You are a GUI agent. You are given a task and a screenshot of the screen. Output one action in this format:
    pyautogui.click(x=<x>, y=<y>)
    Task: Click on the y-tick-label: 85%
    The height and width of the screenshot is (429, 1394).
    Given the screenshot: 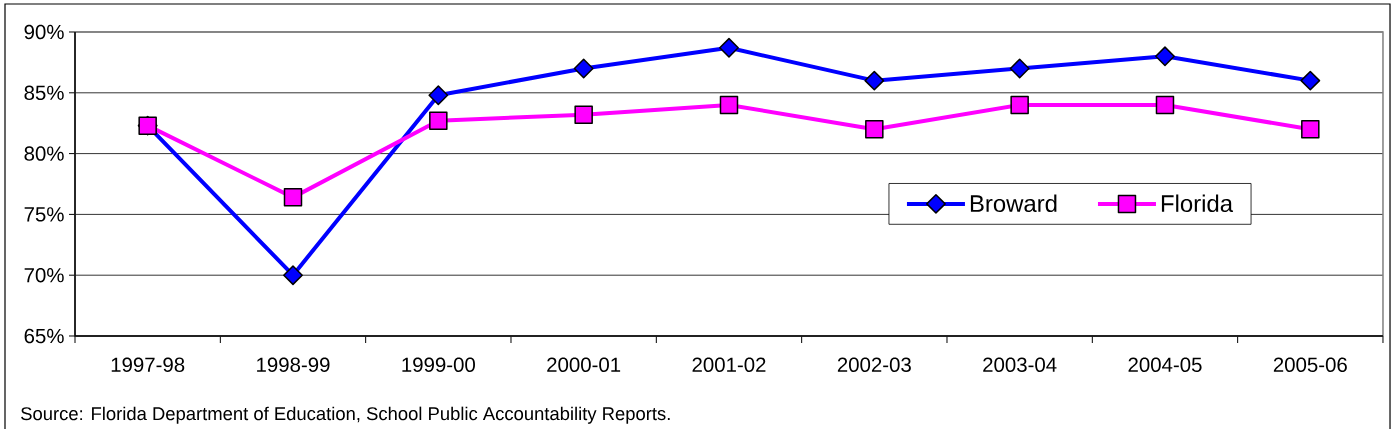 What is the action you would take?
    pyautogui.click(x=44, y=93)
    